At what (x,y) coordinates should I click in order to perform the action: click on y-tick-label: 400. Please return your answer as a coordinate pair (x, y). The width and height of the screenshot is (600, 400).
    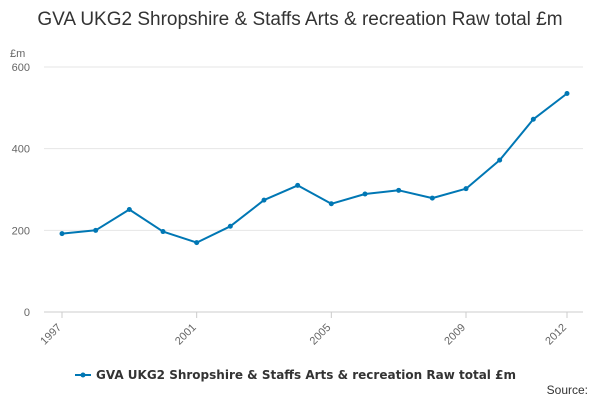
    Looking at the image, I should click on (21, 150).